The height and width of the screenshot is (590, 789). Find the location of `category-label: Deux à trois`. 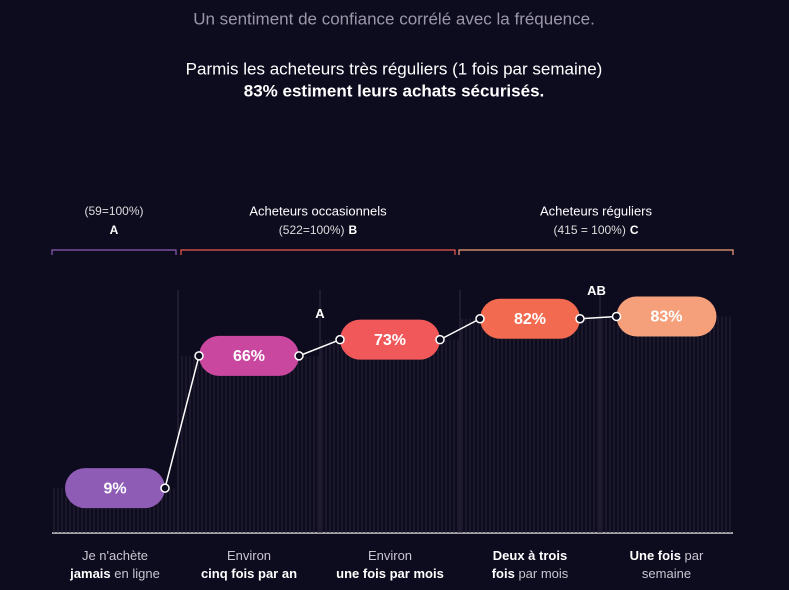

category-label: Deux à trois is located at coordinates (530, 555).